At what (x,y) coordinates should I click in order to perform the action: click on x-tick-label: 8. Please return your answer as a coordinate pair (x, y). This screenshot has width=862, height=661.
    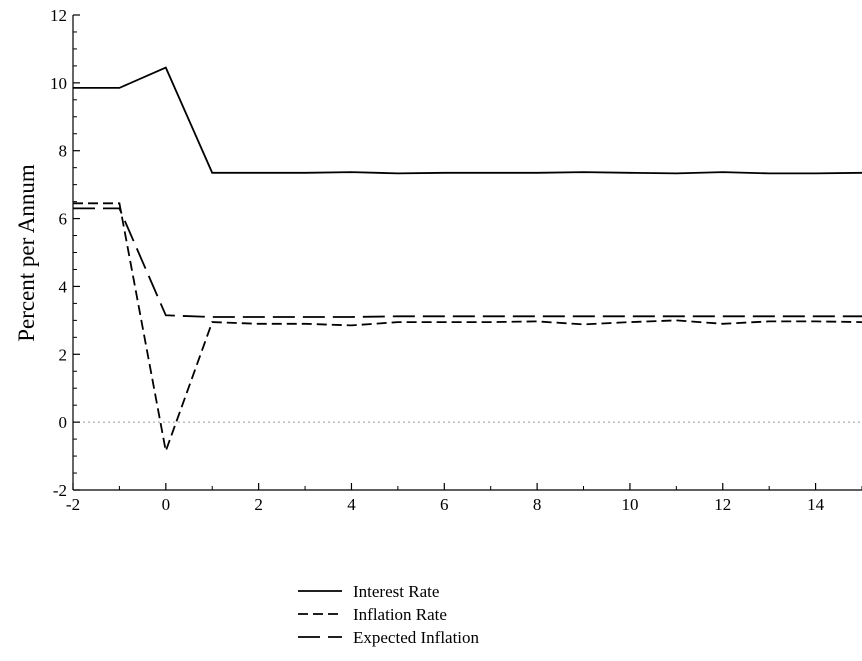
    Looking at the image, I should click on (537, 504).